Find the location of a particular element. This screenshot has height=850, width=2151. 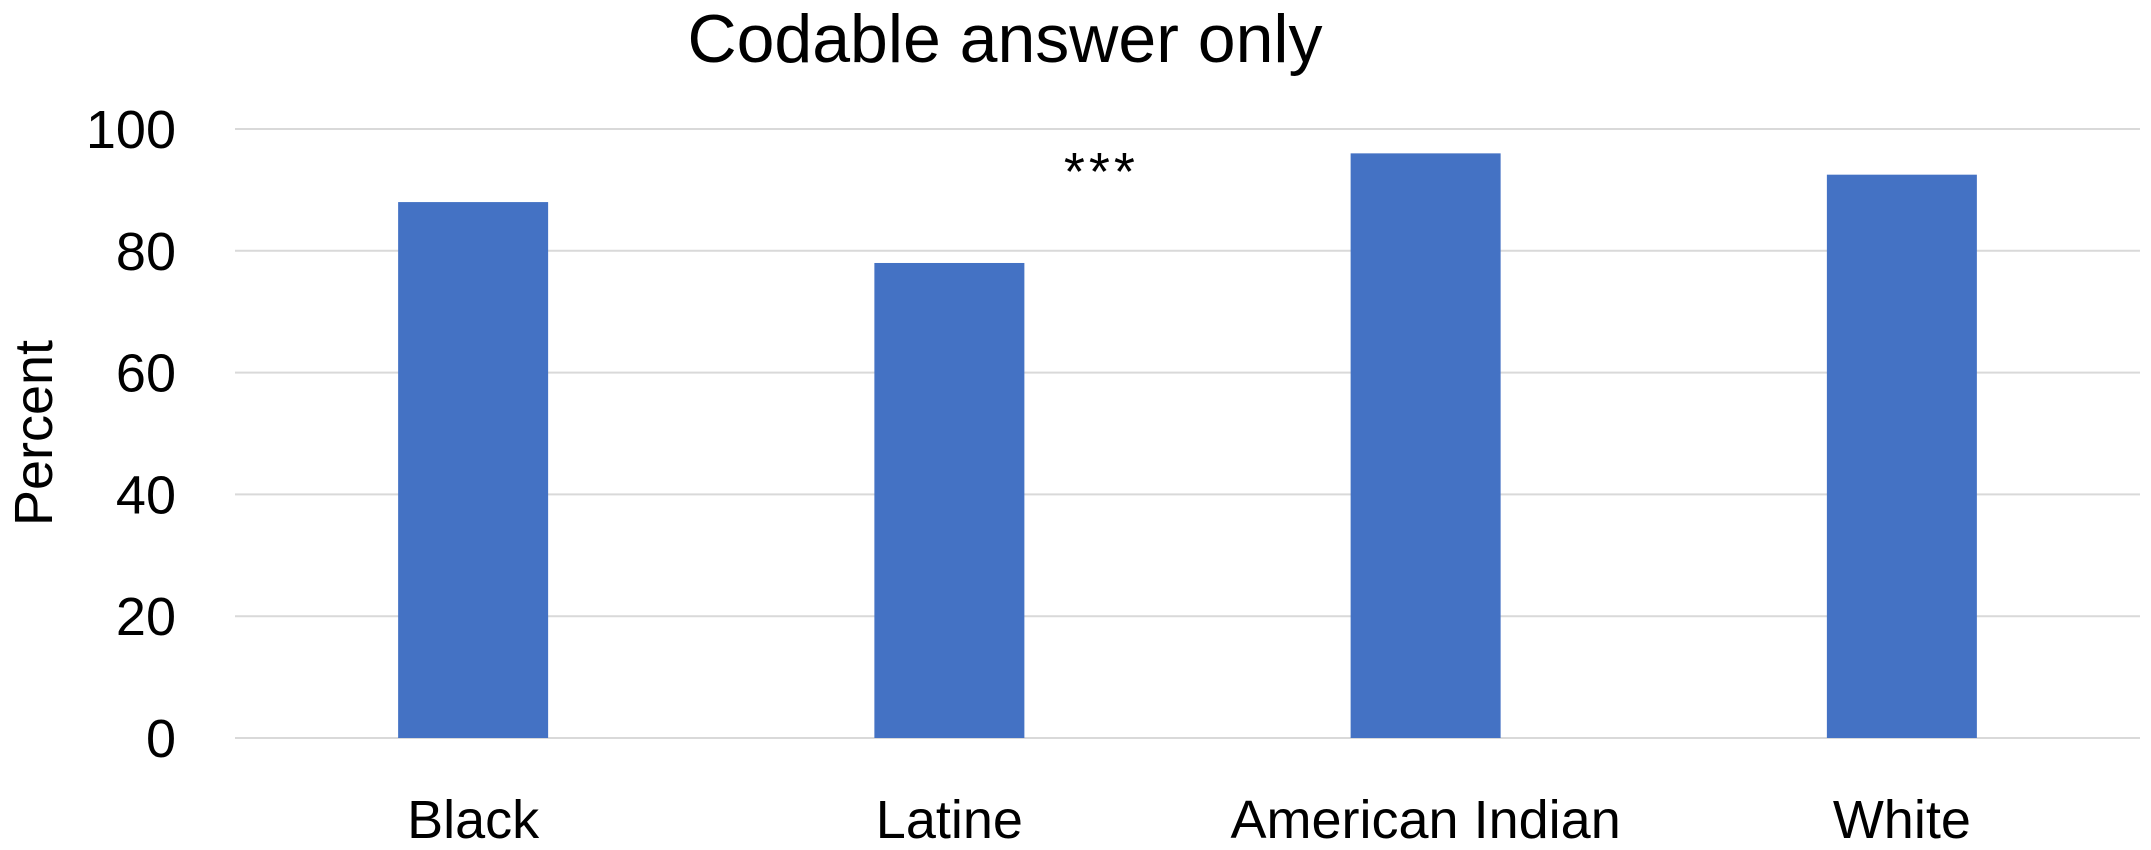

bar-white is located at coordinates (1901, 456).